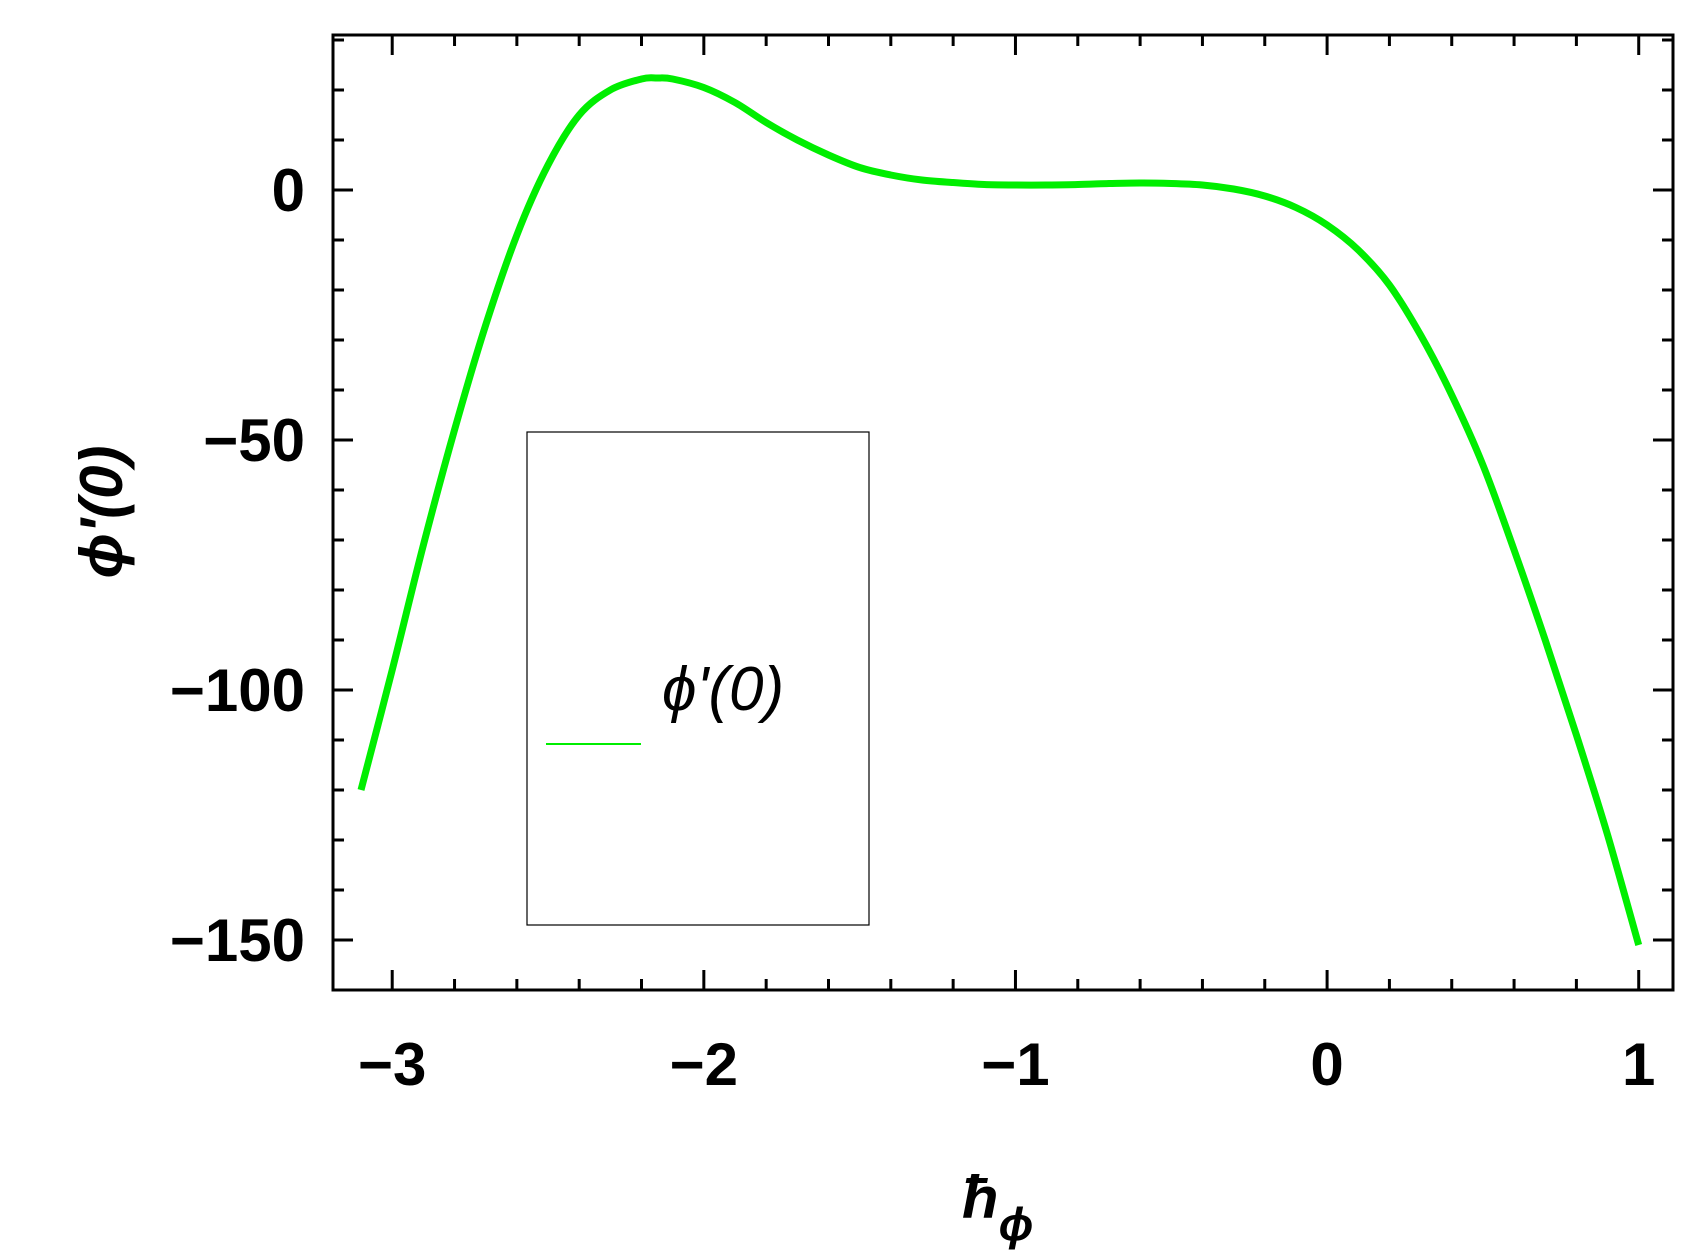 The width and height of the screenshot is (1707, 1258). I want to click on x-tick-label: −3, so click(392, 1064).